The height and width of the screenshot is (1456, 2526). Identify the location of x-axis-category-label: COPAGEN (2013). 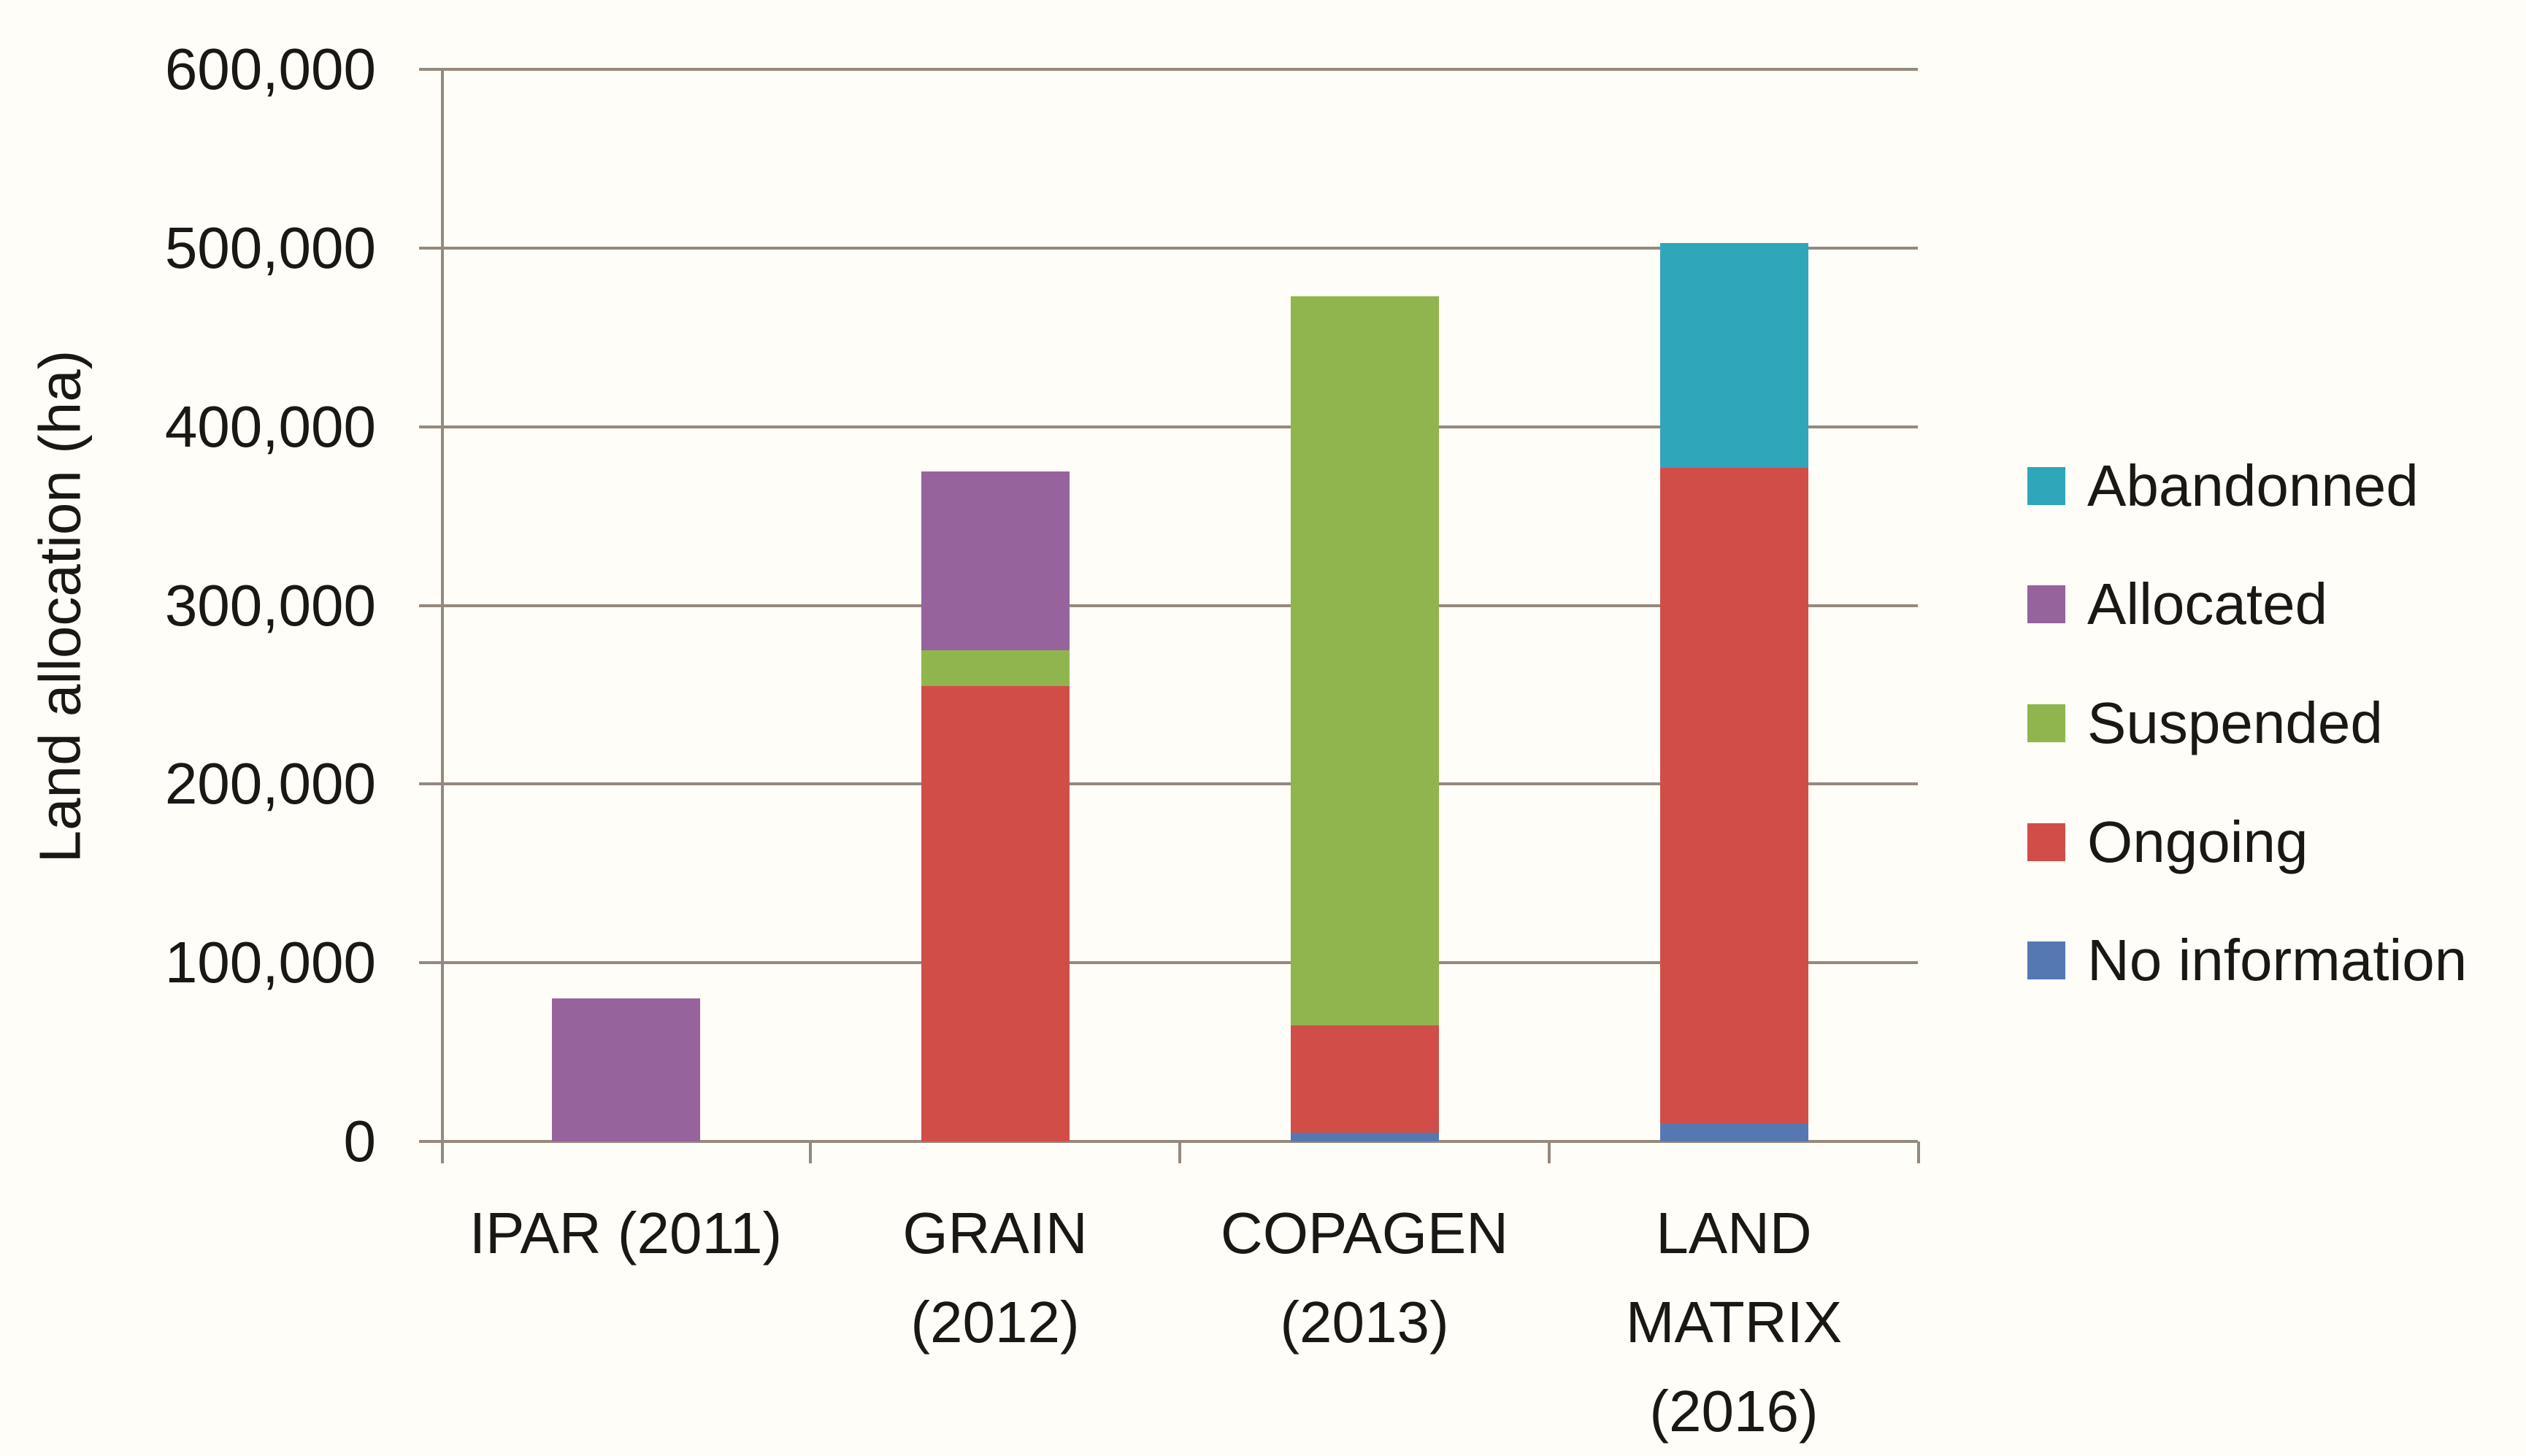
(1364, 1278).